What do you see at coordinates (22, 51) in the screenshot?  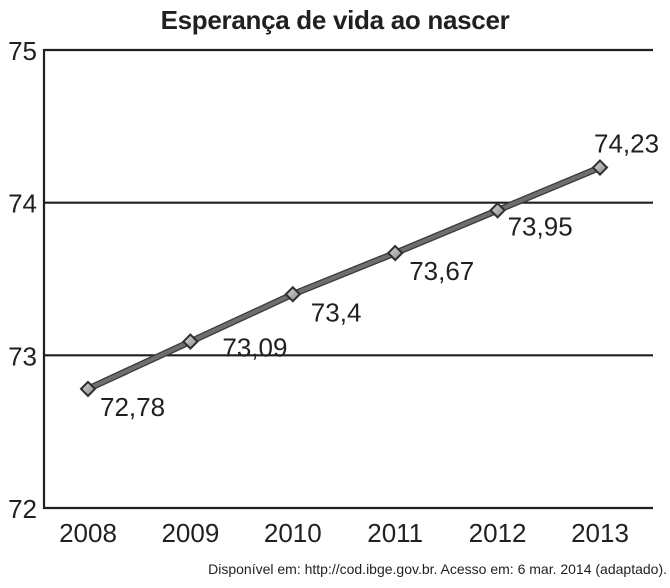 I see `y-axis-tick-label: 75` at bounding box center [22, 51].